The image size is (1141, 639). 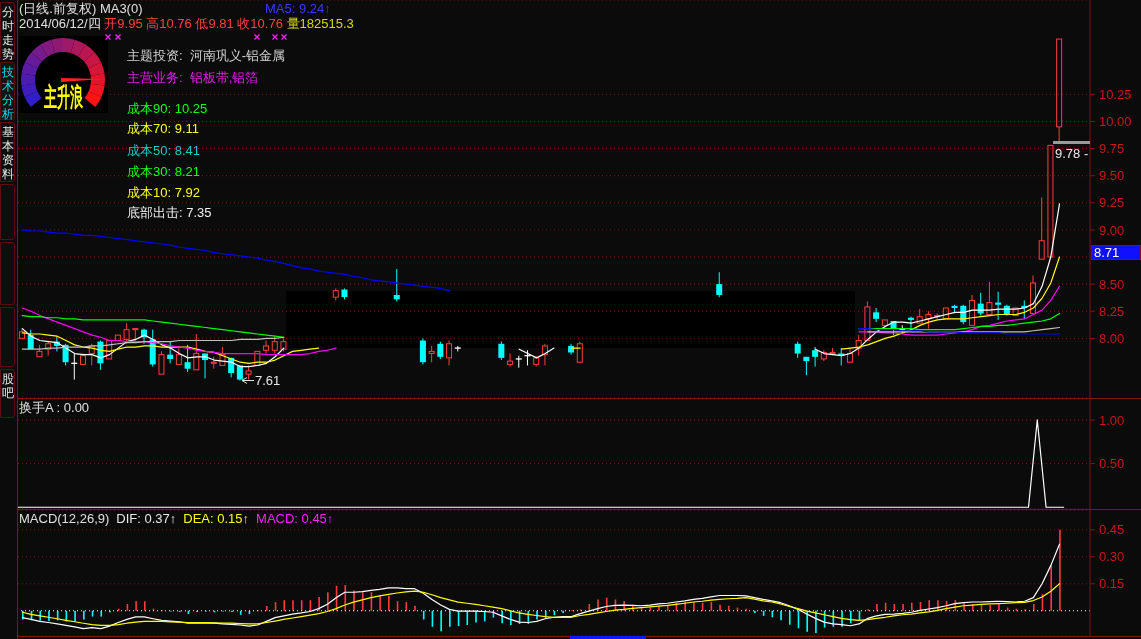 I want to click on y-tick-label: 10.00, so click(x=1115, y=122).